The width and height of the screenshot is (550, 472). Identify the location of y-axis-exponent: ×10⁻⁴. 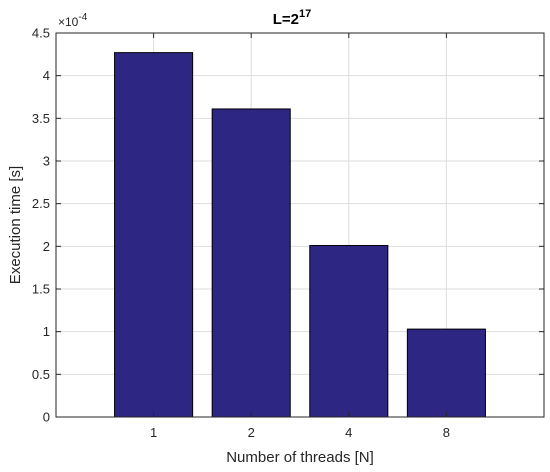
(73, 20).